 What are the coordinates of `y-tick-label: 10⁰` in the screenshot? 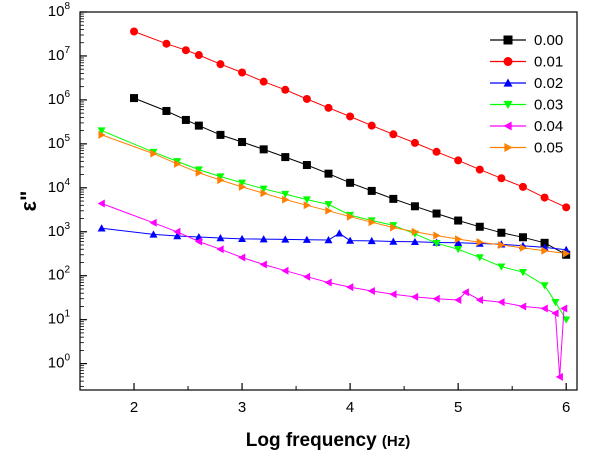 It's located at (59, 362).